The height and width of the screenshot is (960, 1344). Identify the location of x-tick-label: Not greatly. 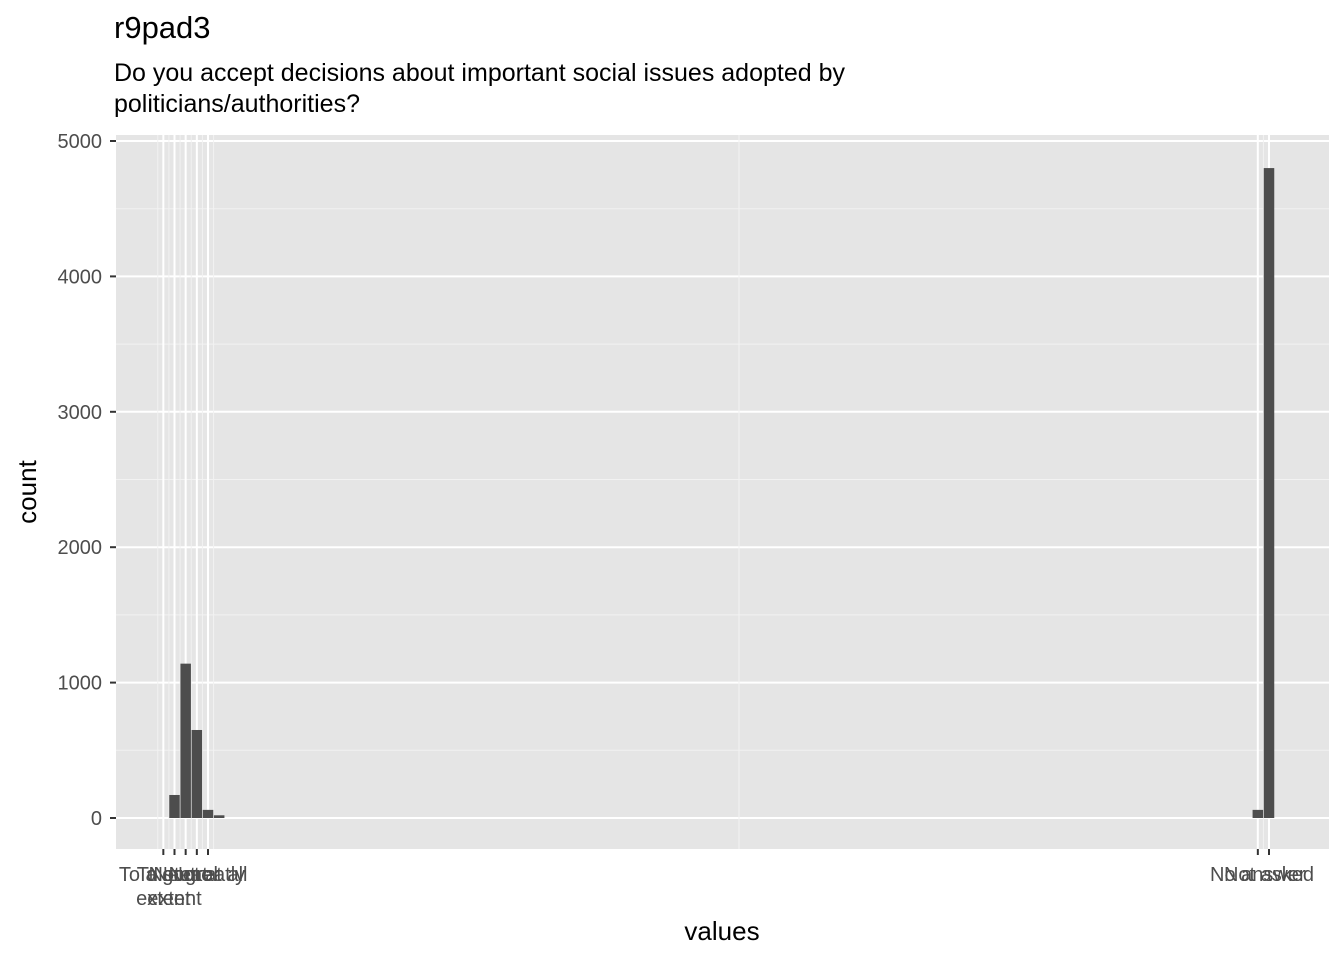
(196, 875).